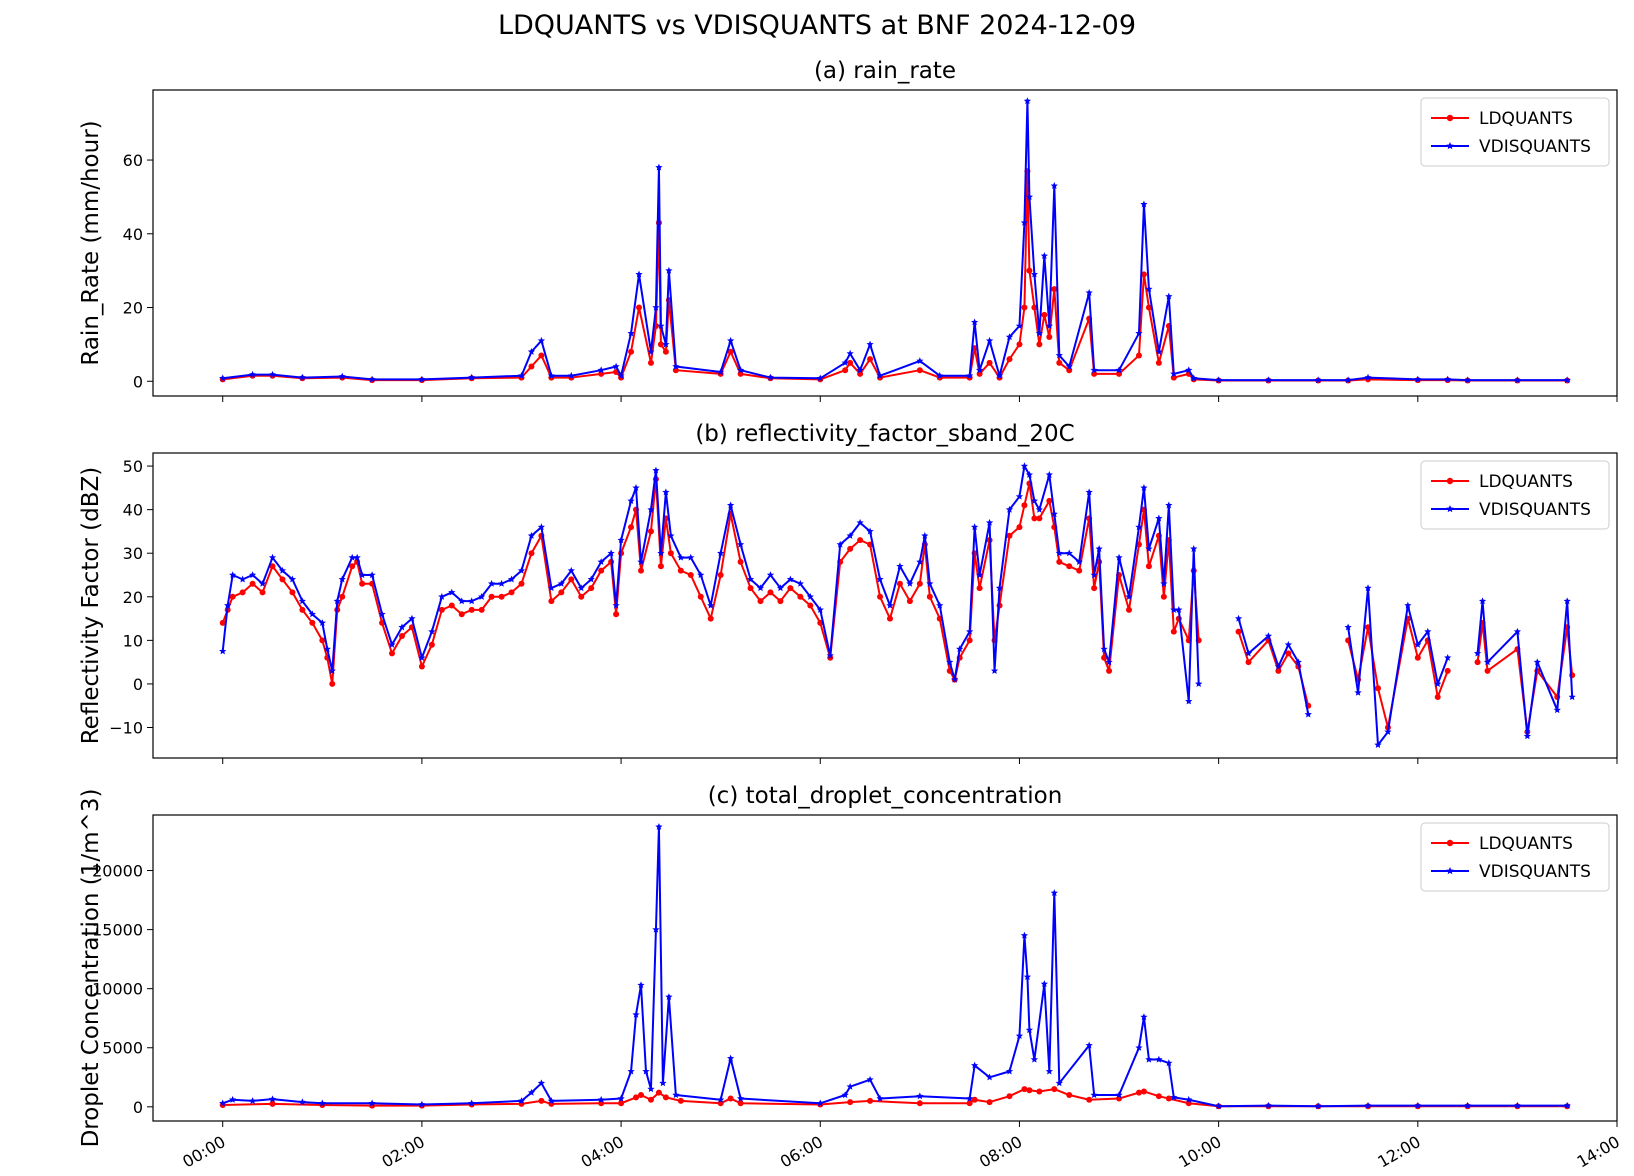 This screenshot has width=1634, height=1176. Describe the element at coordinates (1598, 1152) in the screenshot. I see `x-tick-label: 14:00` at that location.